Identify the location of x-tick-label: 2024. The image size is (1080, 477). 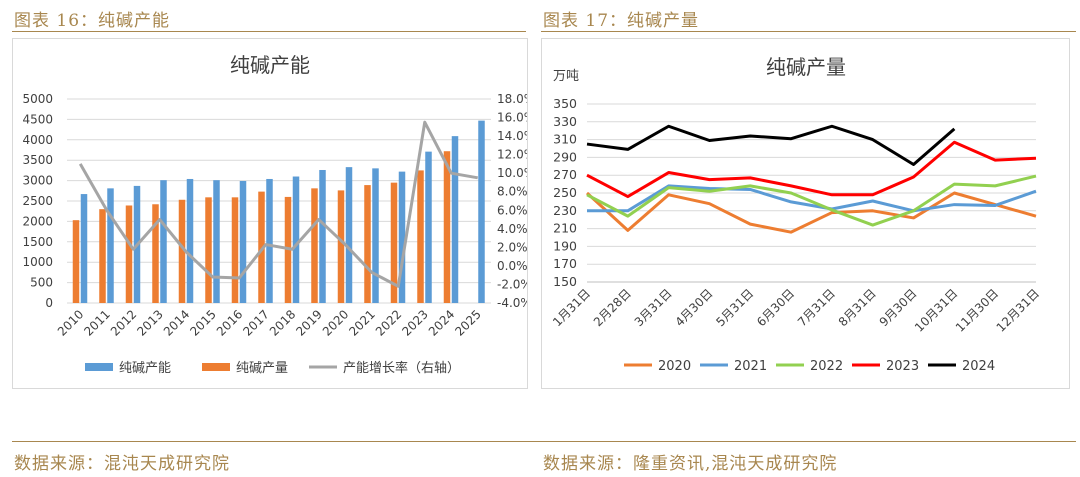
(441, 322).